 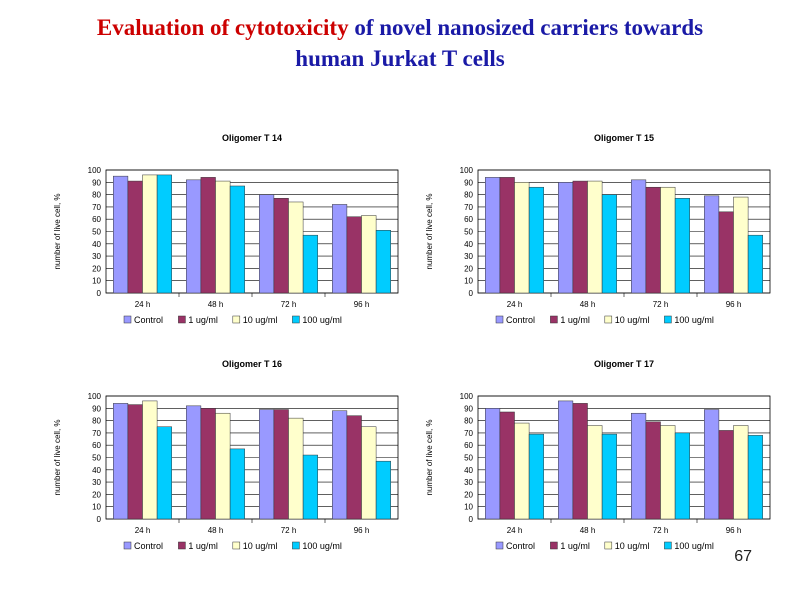 What do you see at coordinates (96, 507) in the screenshot?
I see `y-tick-label: 10` at bounding box center [96, 507].